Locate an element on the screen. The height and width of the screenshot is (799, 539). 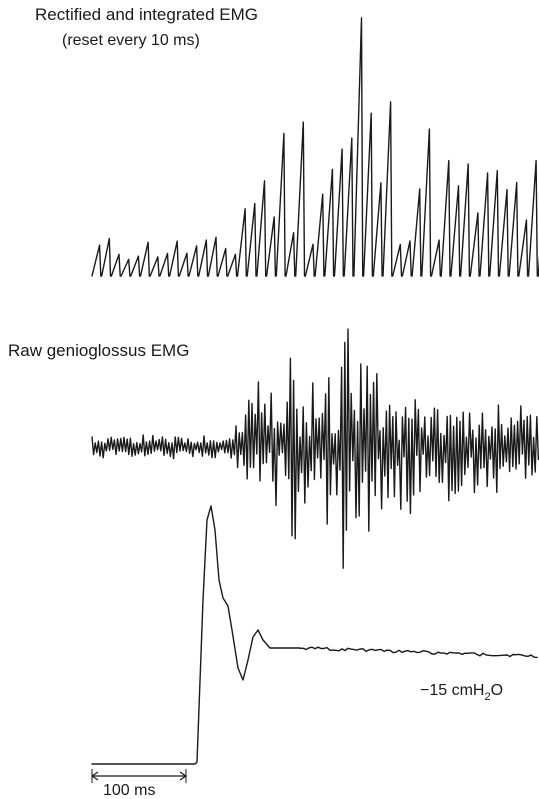
pressure-label-suffix: O is located at coordinates (497, 690).